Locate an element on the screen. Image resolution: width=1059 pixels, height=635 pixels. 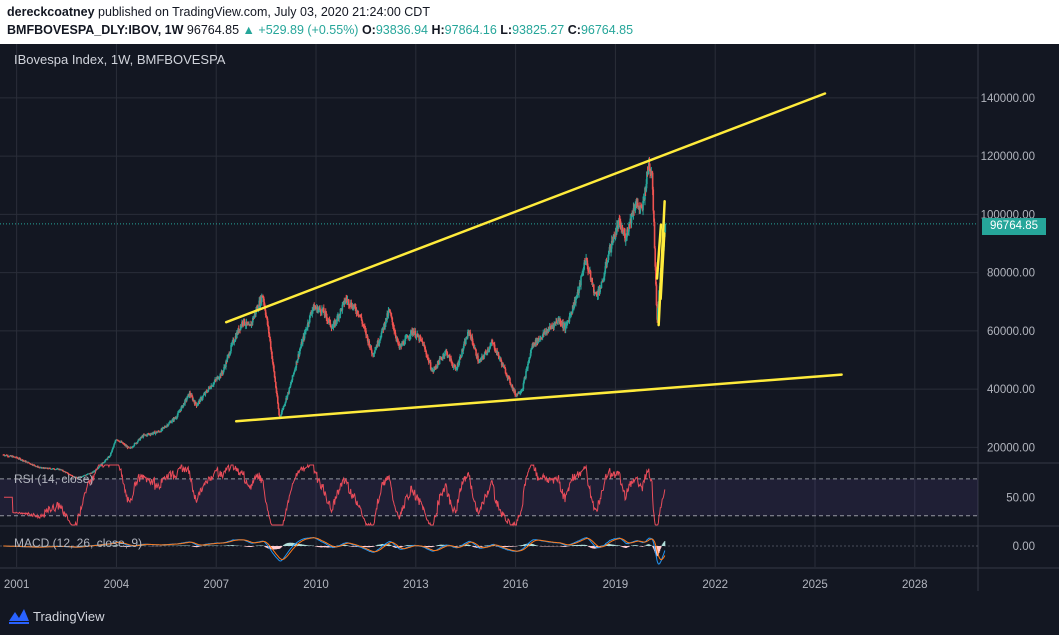
time-tick-label: 2022 is located at coordinates (715, 585).